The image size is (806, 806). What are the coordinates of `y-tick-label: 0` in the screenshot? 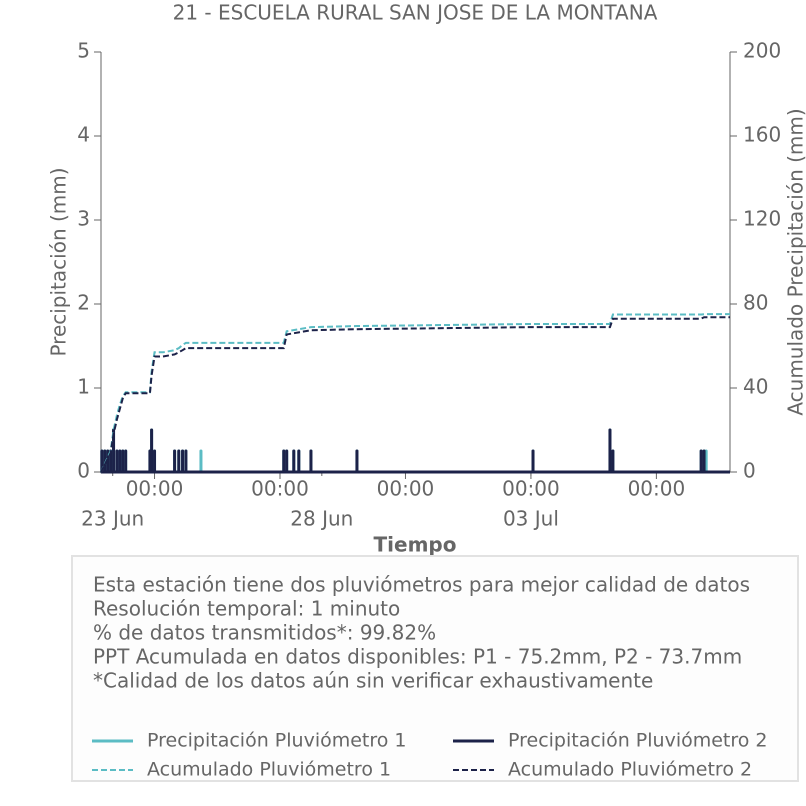 It's located at (83, 471).